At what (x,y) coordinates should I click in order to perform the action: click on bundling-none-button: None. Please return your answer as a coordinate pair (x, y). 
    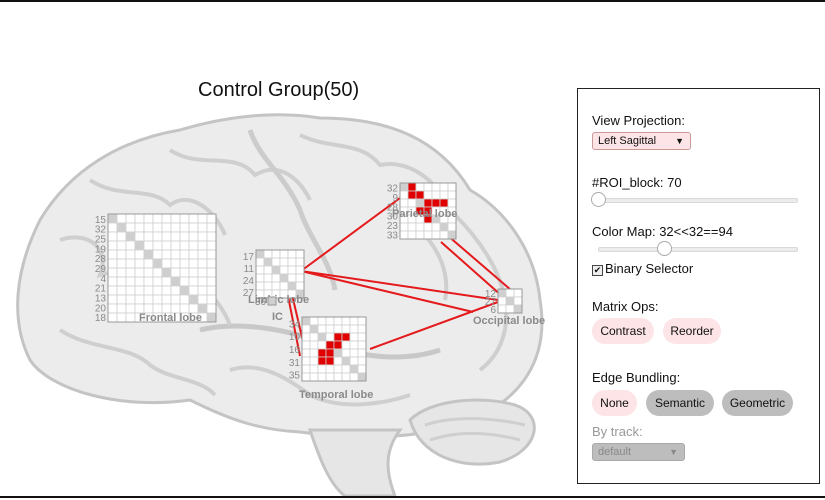
    Looking at the image, I should click on (614, 403).